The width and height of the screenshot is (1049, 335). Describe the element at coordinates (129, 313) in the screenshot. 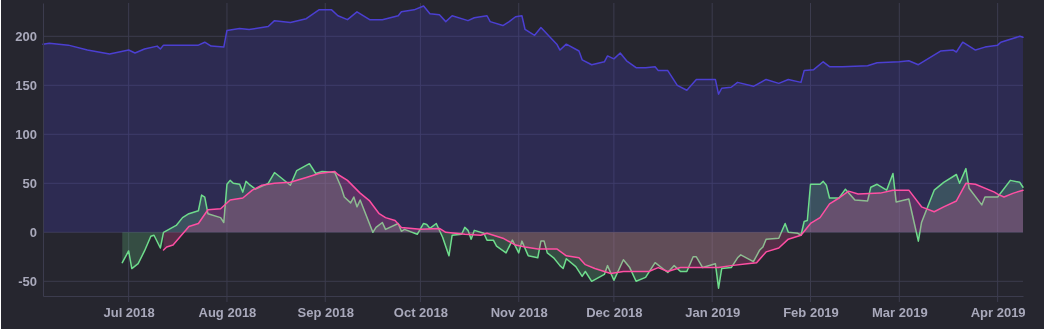

I see `x-tick-label: Jul 2018` at that location.